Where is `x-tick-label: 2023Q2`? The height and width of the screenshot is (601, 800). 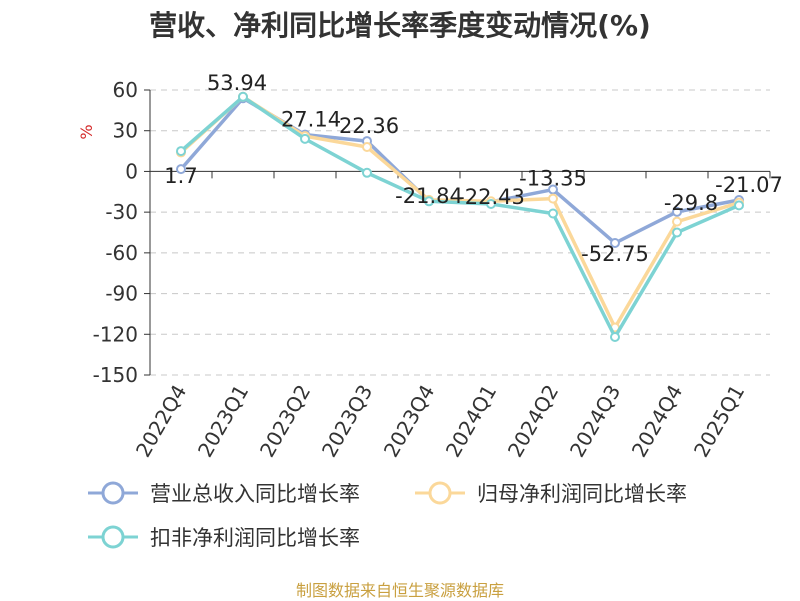 x-tick-label: 2023Q2 is located at coordinates (285, 421).